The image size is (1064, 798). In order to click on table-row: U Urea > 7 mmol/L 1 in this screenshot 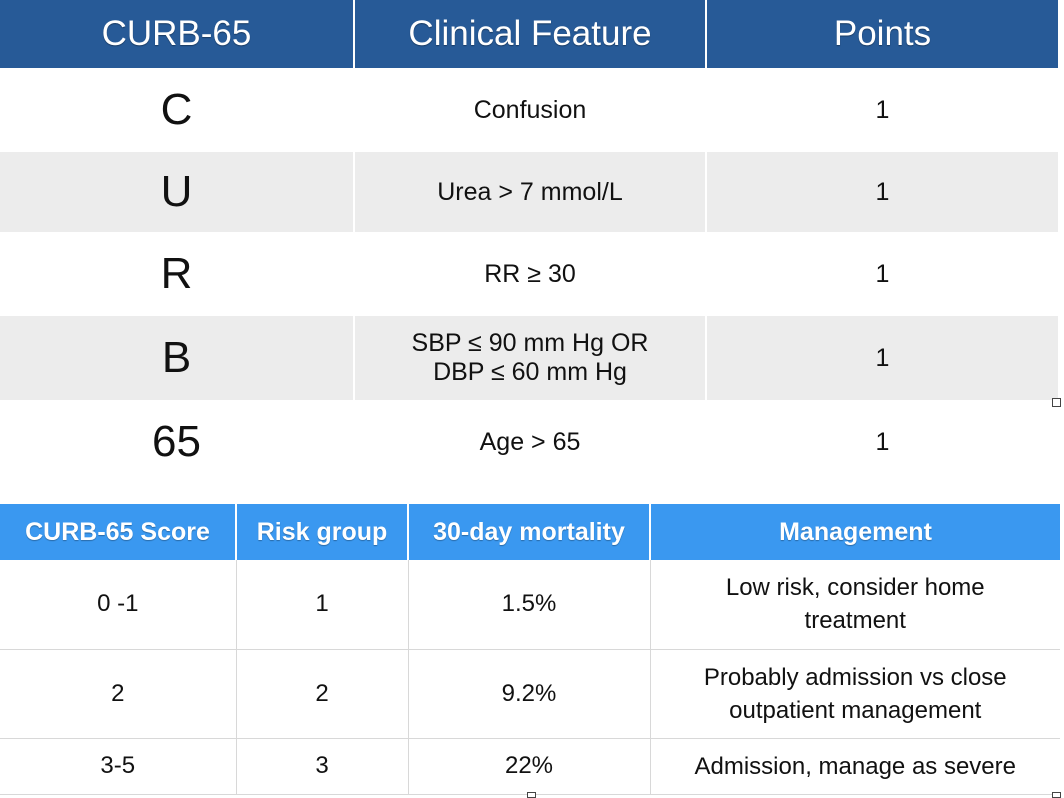, I will do `click(529, 192)`.